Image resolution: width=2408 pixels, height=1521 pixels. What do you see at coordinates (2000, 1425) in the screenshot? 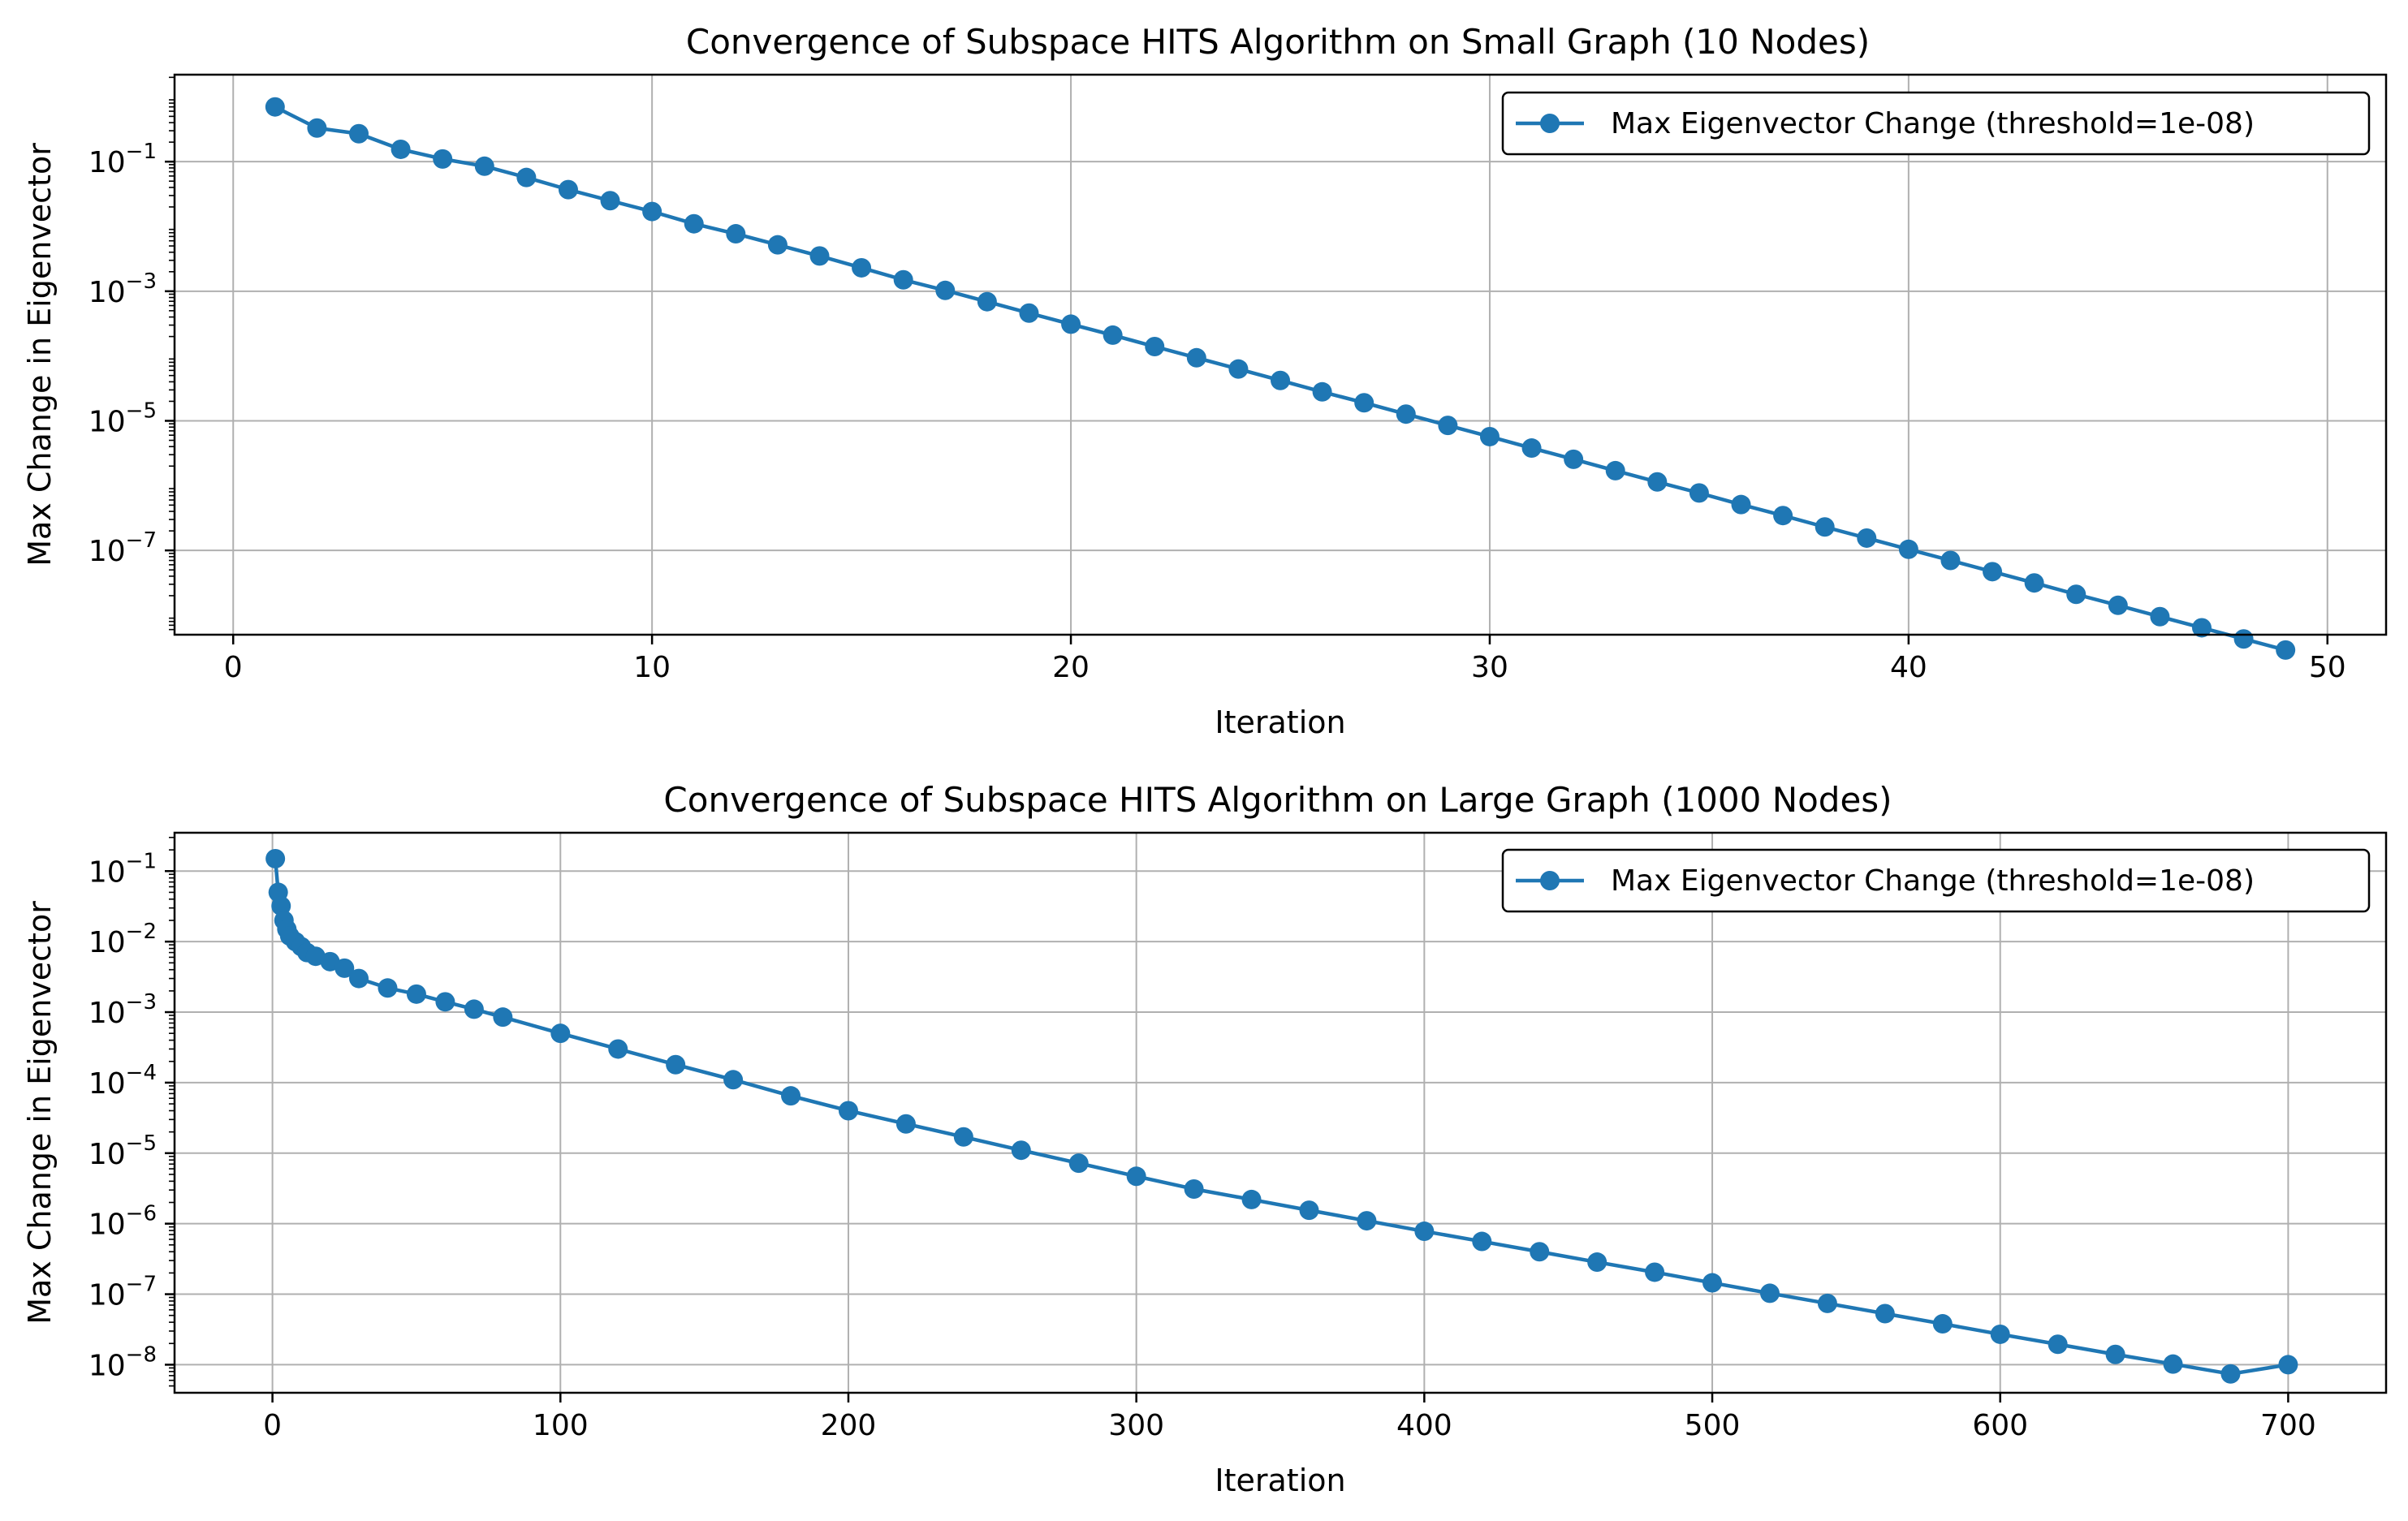
I see `x-tick-label: 600` at bounding box center [2000, 1425].